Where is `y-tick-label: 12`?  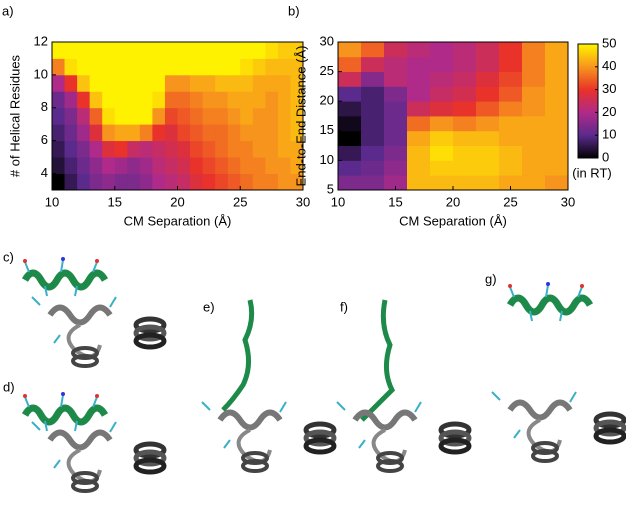 y-tick-label: 12 is located at coordinates (41, 40).